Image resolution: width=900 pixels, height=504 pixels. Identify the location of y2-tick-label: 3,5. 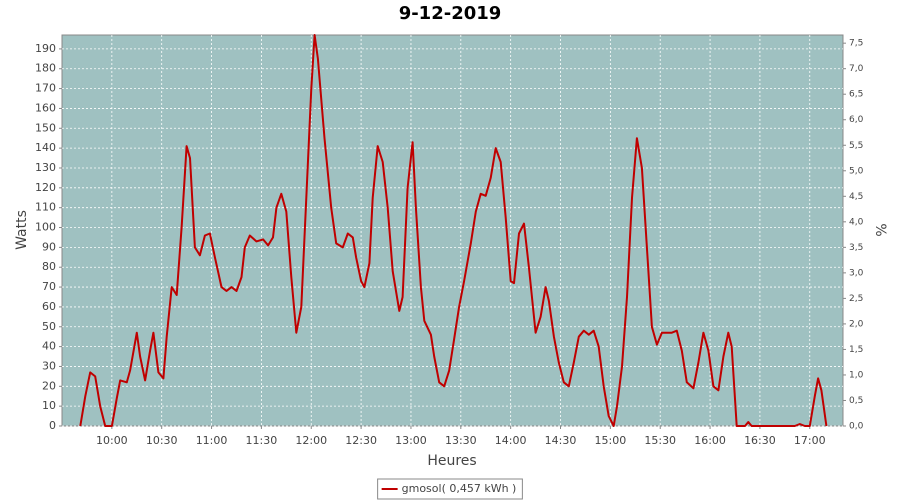
(856, 248).